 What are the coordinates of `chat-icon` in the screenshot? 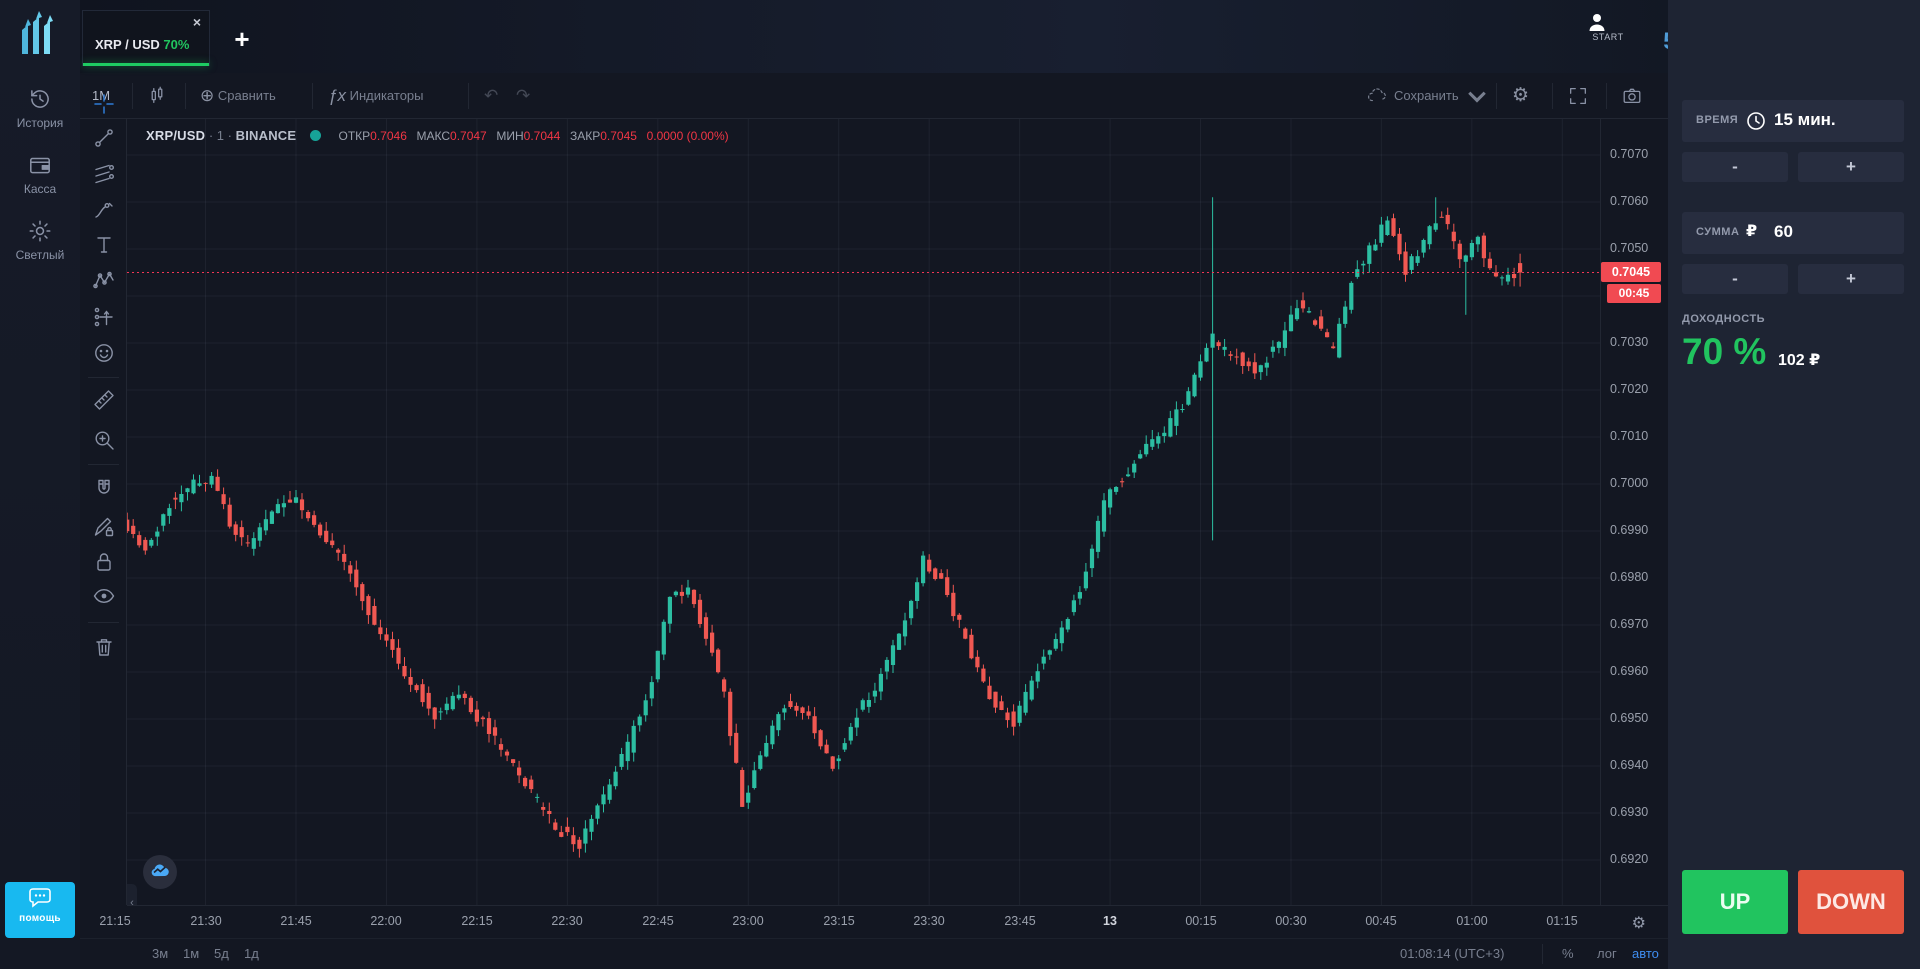 It's located at (40, 898).